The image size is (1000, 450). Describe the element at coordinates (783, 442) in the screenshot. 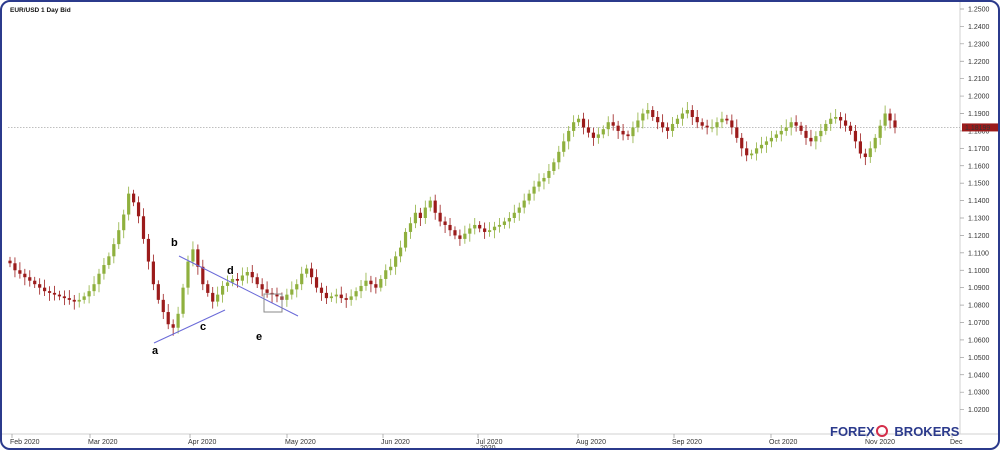

I see `x-tick-label: Oct 2020` at that location.